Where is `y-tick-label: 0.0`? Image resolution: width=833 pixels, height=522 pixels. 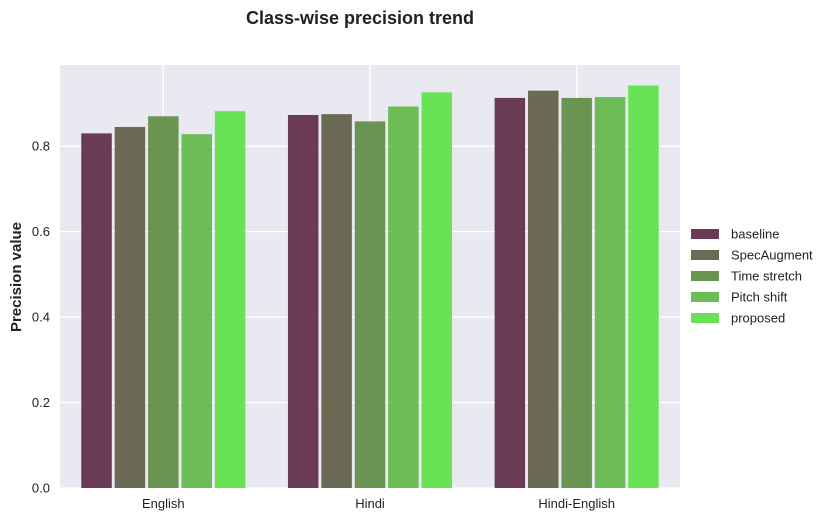
y-tick-label: 0.0 is located at coordinates (41, 488).